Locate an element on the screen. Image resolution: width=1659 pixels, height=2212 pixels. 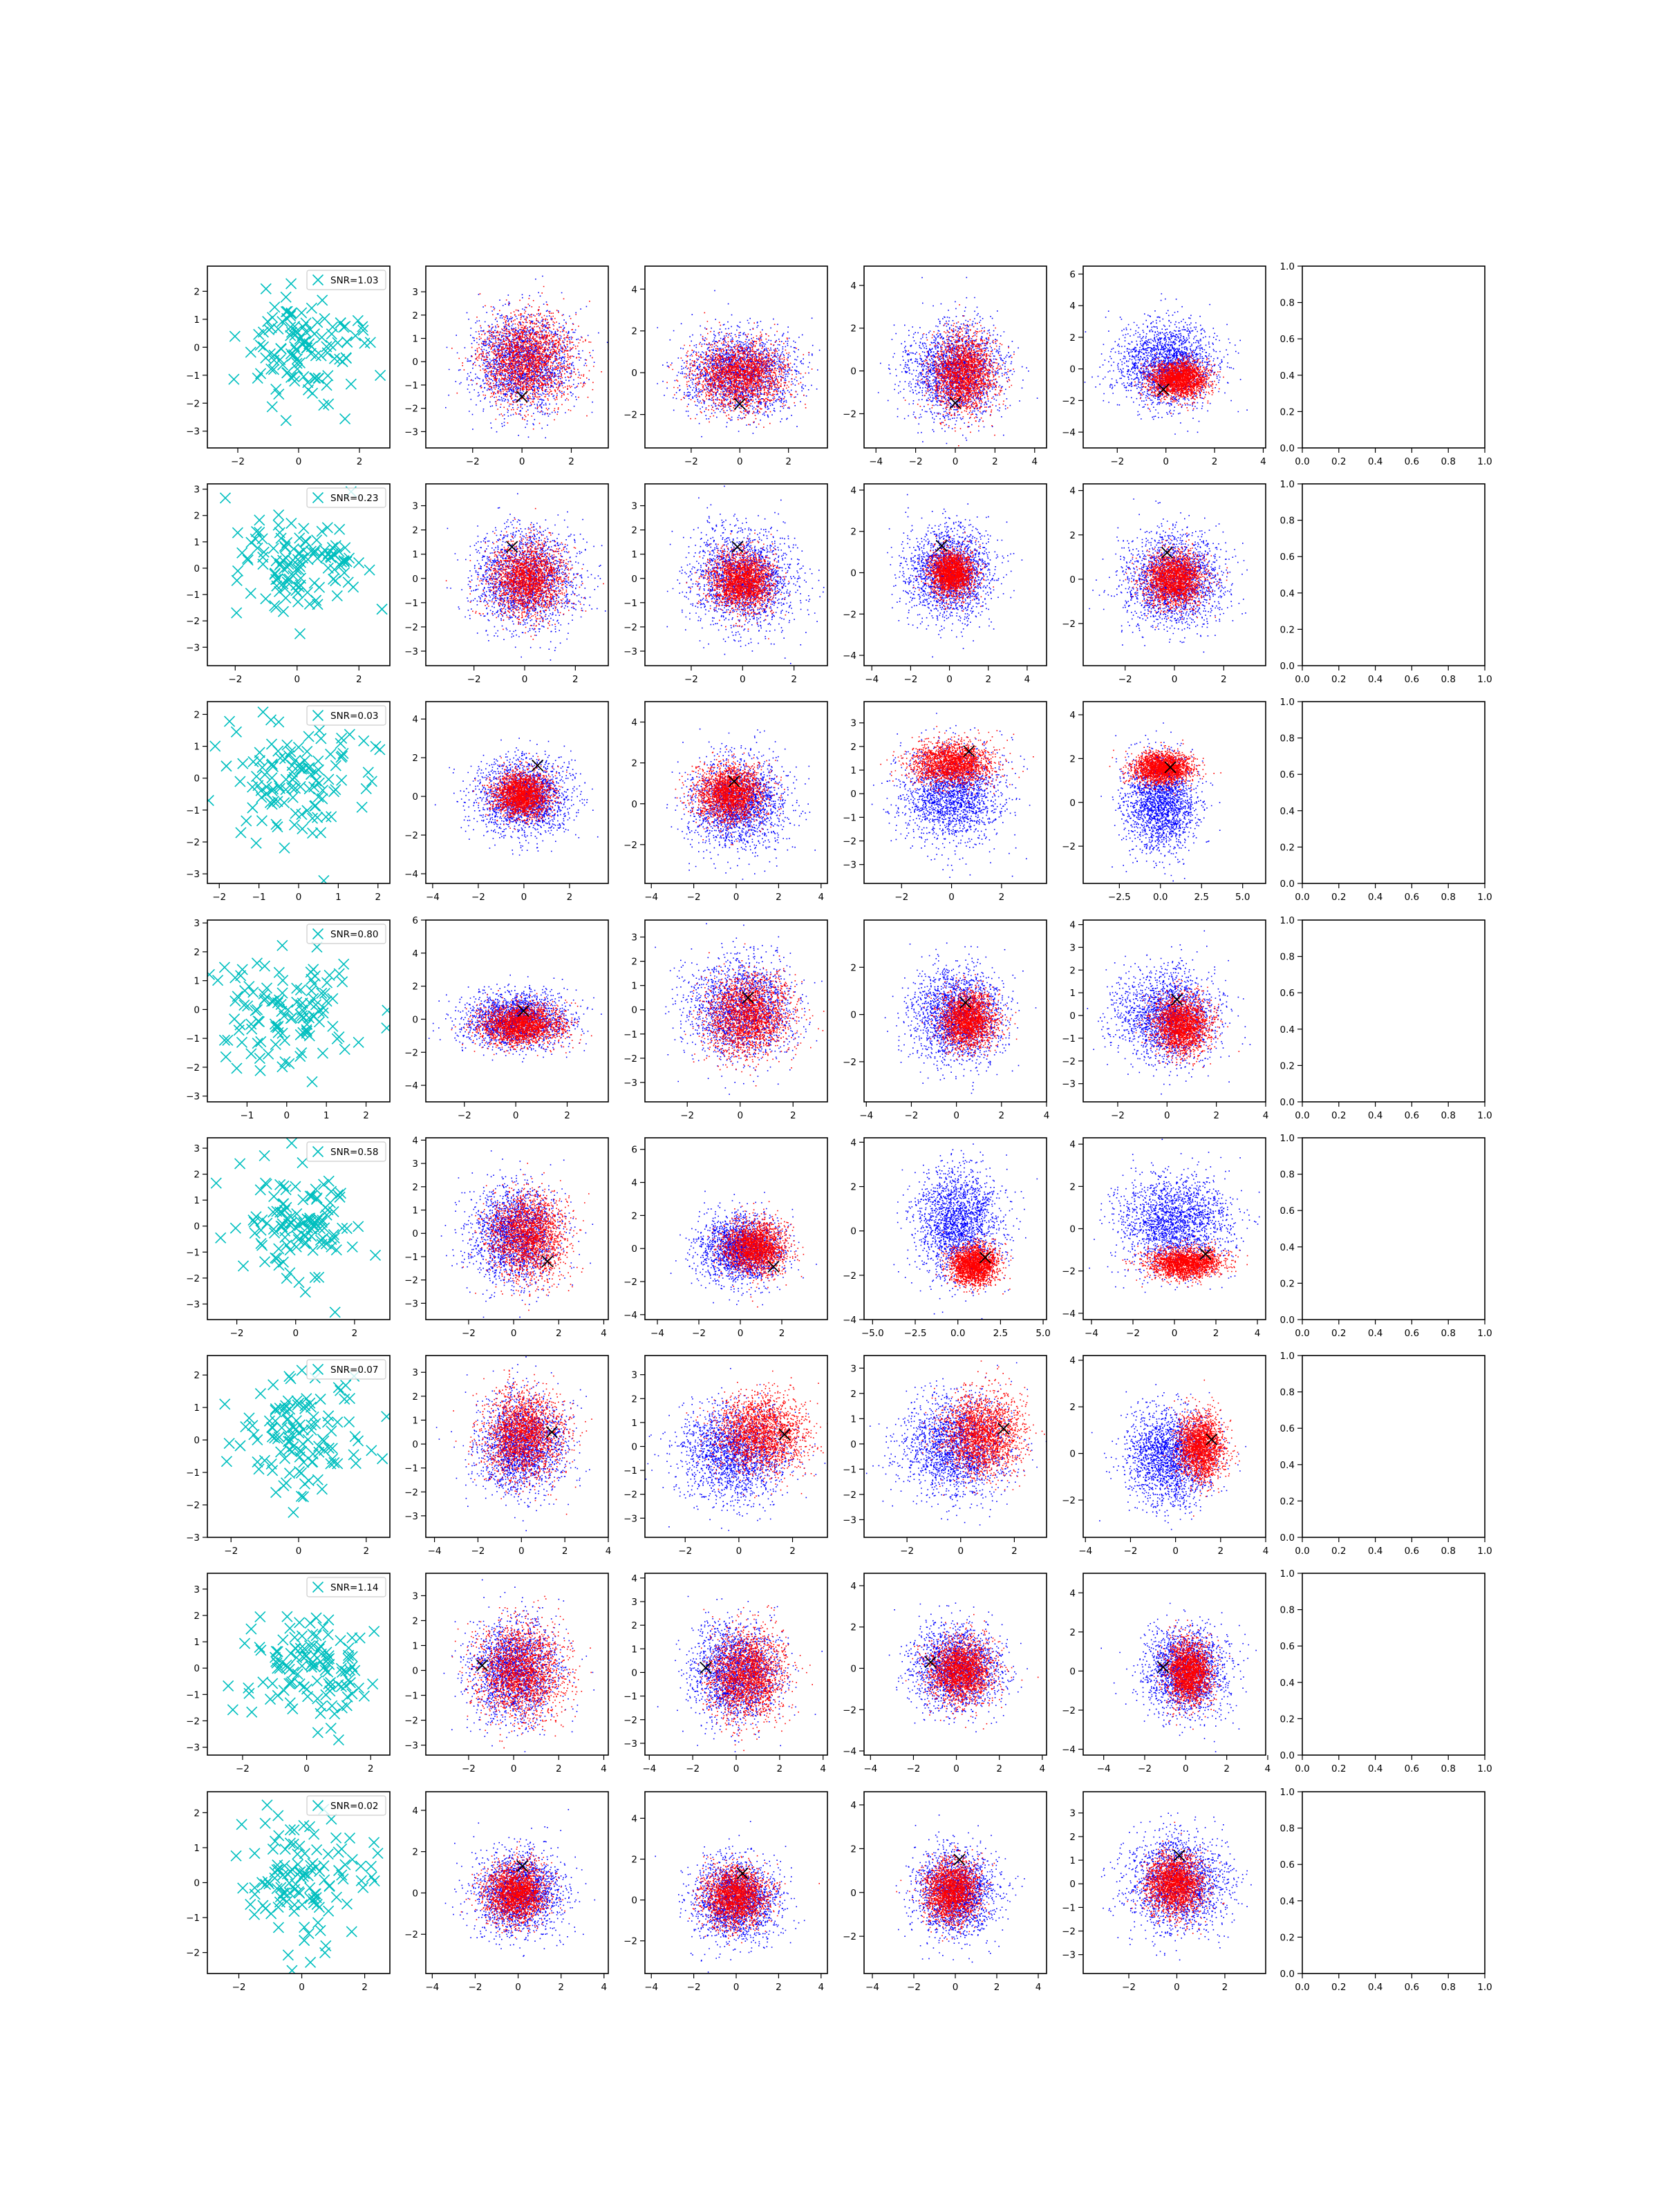
x-tick-label: 0.6 is located at coordinates (1412, 1769).